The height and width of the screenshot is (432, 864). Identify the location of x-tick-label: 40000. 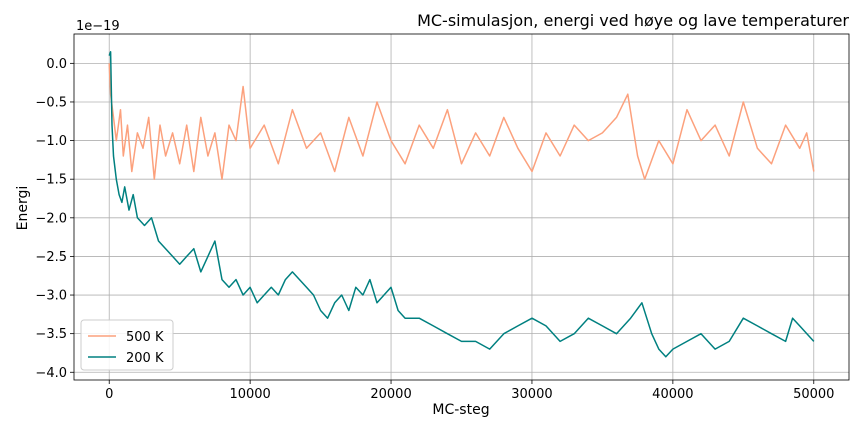
(672, 394).